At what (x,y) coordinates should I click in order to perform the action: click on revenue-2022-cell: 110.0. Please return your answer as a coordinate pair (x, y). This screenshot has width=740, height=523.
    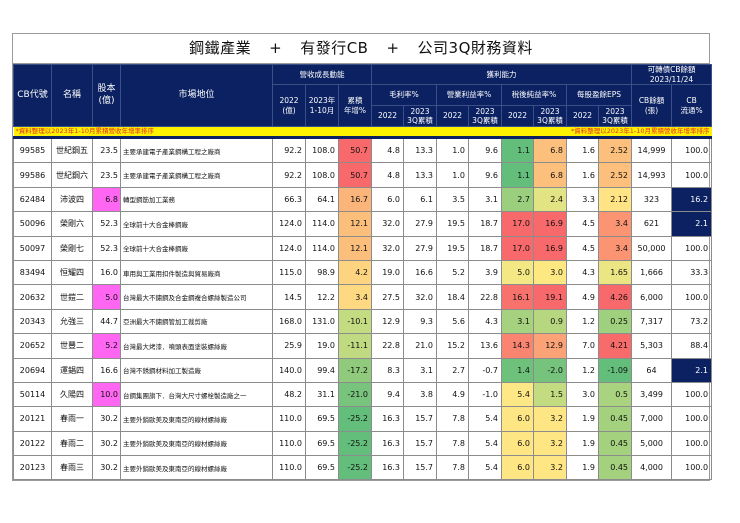
    Looking at the image, I should click on (289, 419).